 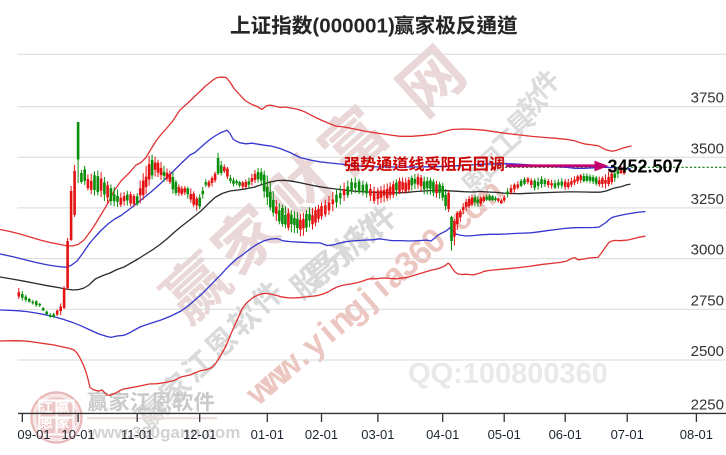 What do you see at coordinates (508, 374) in the screenshot?
I see `svg-text: QQ:100800360` at bounding box center [508, 374].